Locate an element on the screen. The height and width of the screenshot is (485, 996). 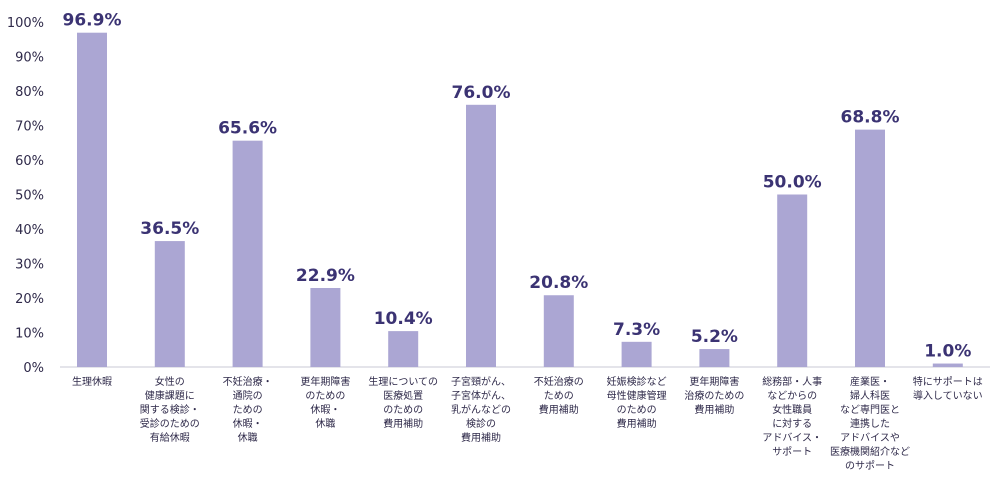
category-label-line: アドバイスや is located at coordinates (870, 438).